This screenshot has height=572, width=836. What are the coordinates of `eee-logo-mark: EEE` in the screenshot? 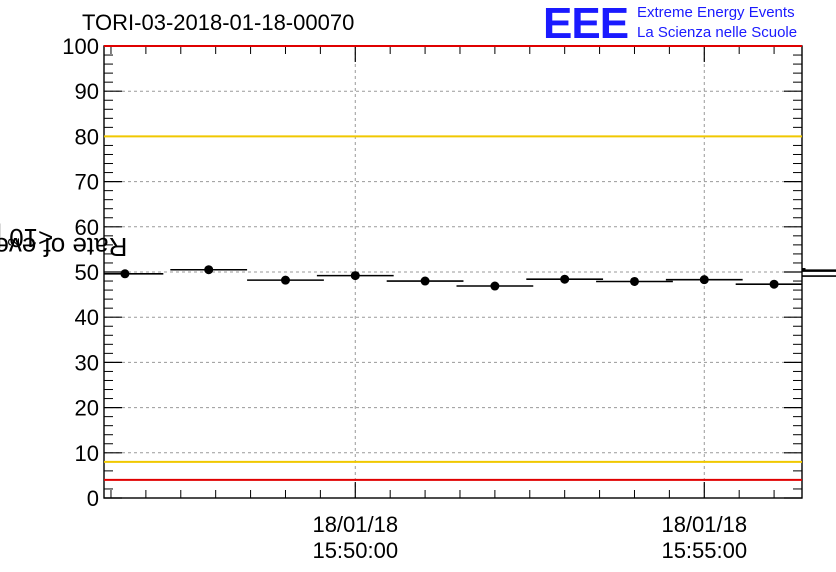 It's located at (586, 24).